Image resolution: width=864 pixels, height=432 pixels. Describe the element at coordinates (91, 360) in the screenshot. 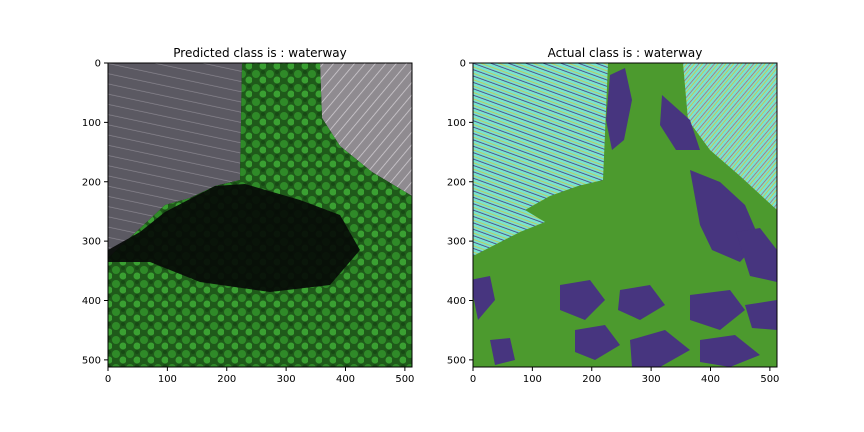

I see `left-ytick-label: 500` at that location.